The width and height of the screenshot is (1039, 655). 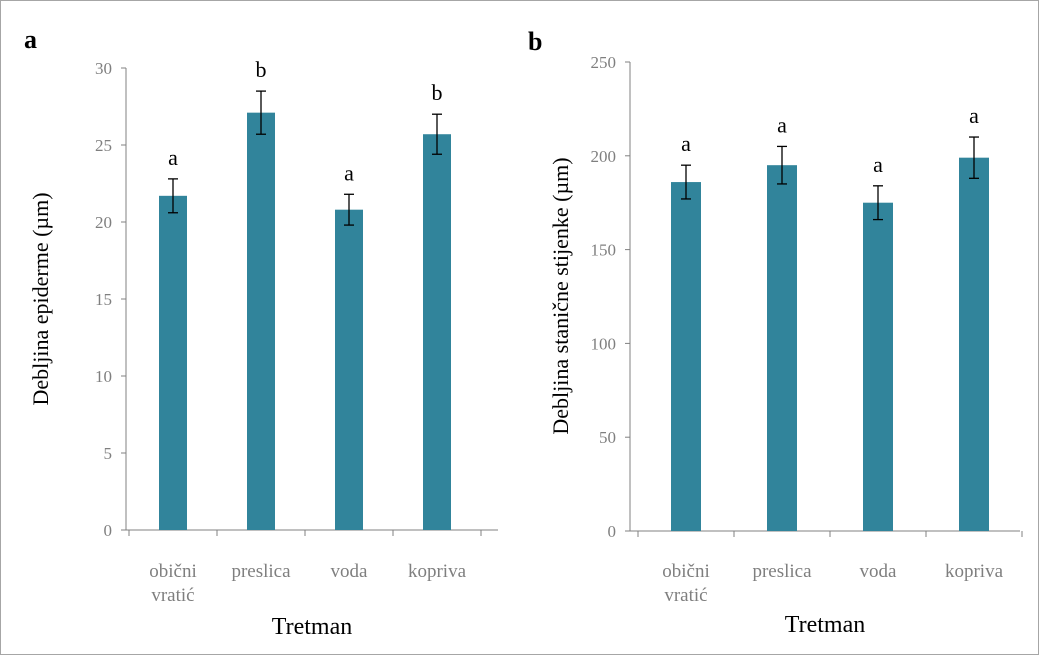 What do you see at coordinates (103, 145) in the screenshot?
I see `panel-a-y-tick-label: 25` at bounding box center [103, 145].